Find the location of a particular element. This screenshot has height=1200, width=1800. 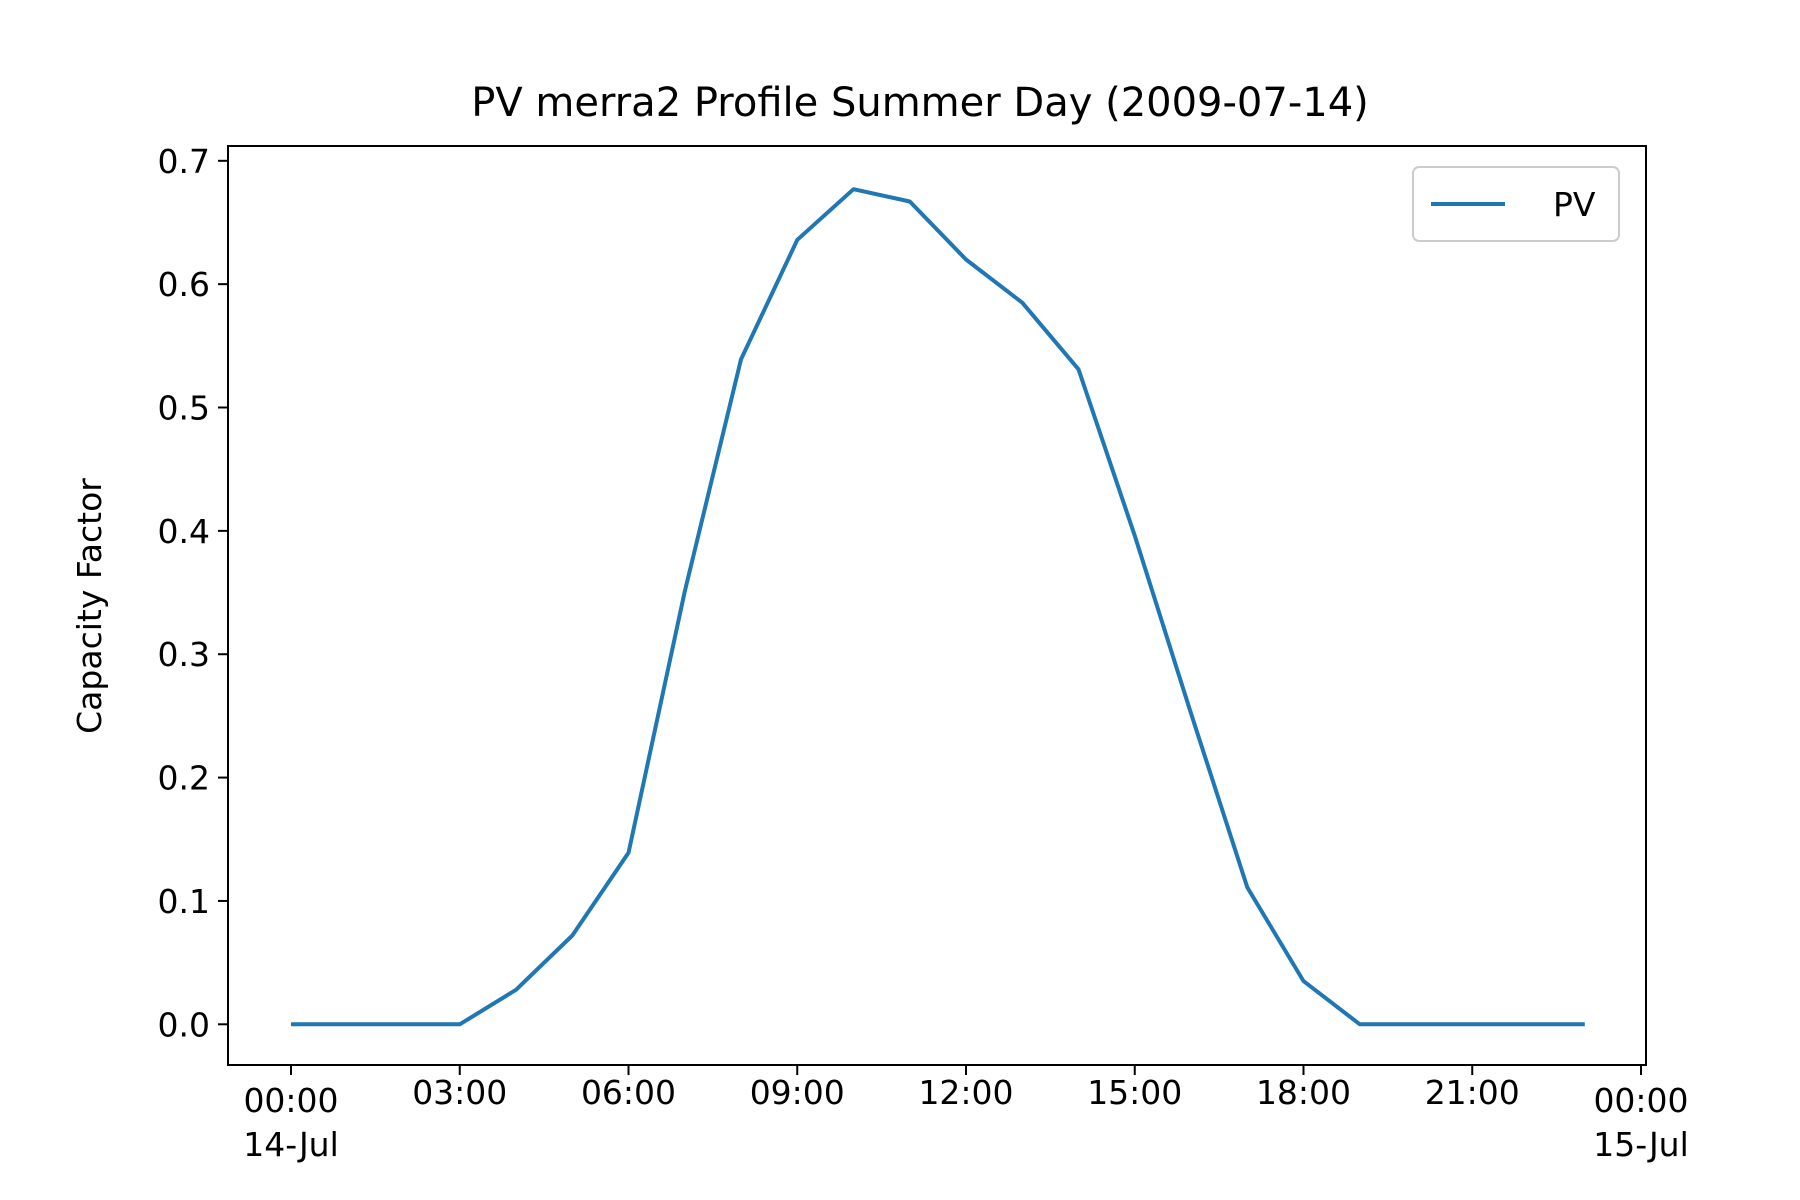

x-tick-label: 18:00 is located at coordinates (1303, 1092).